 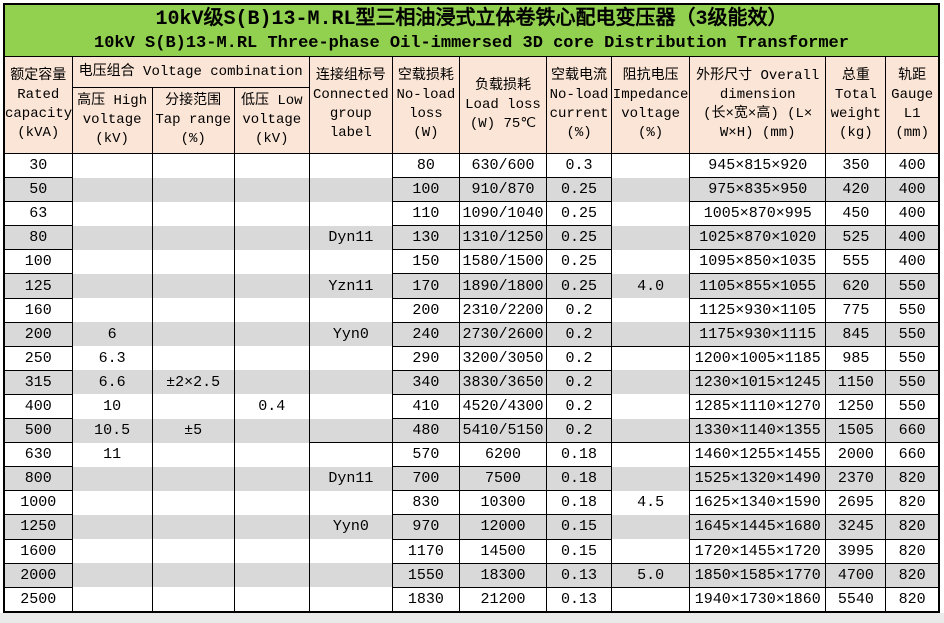 What do you see at coordinates (856, 479) in the screenshot?
I see `cell-weight: 2370` at bounding box center [856, 479].